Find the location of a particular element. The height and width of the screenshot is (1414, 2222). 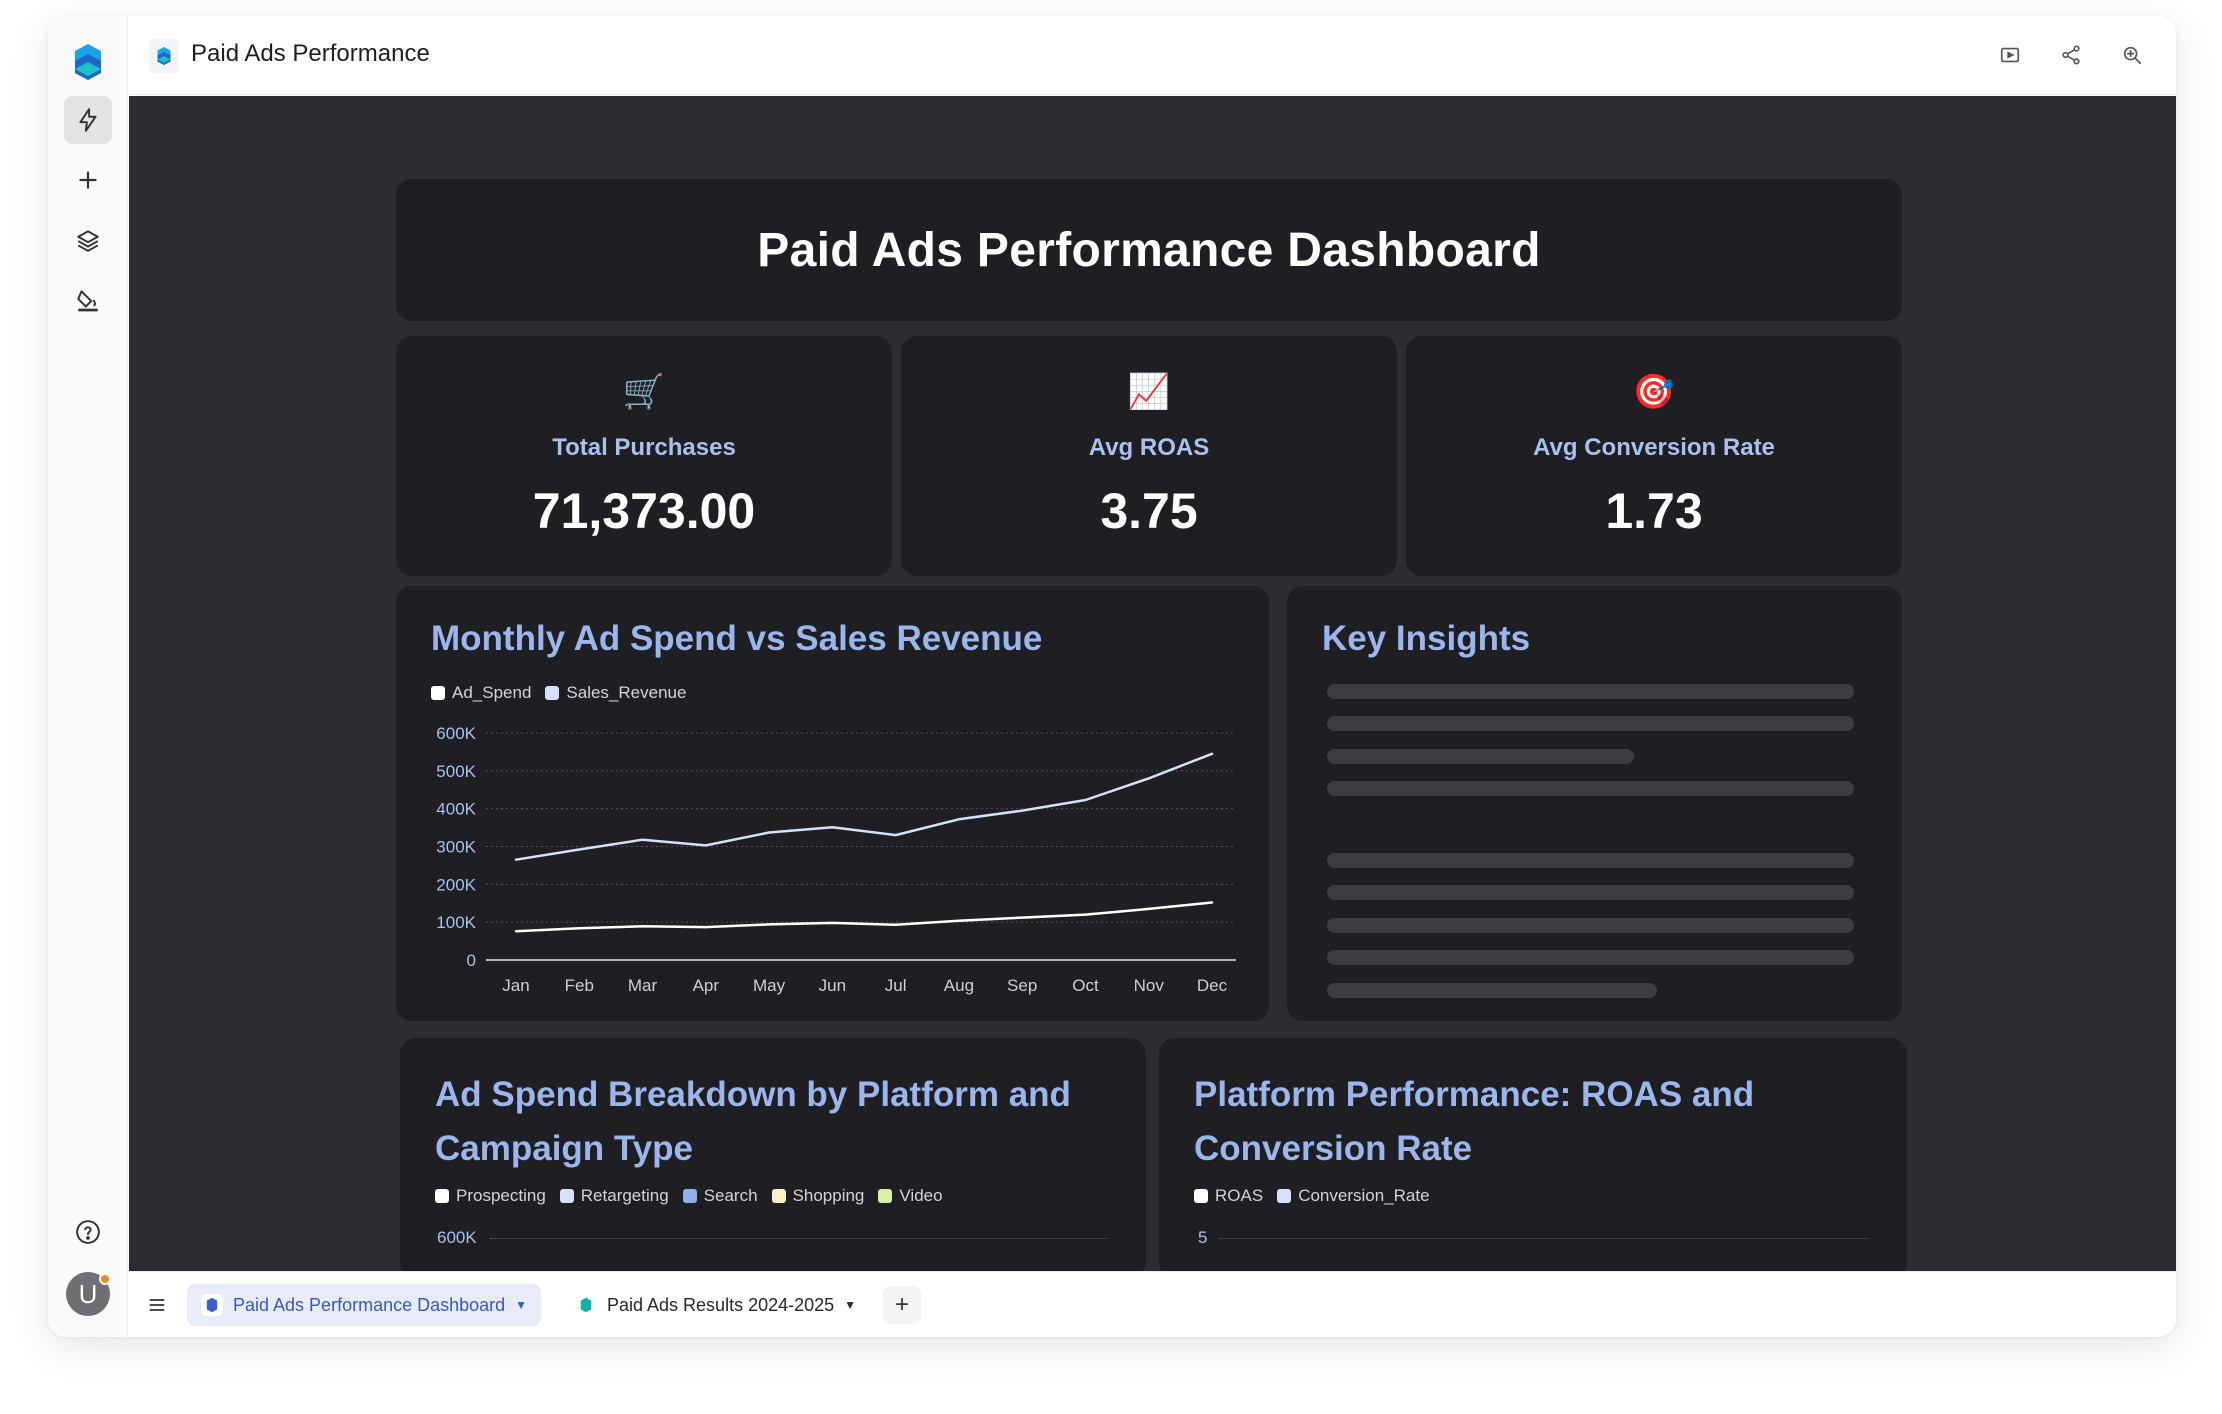

tab-results-table: Paid Ads Results 2024-2025 ▼ is located at coordinates (715, 1305).